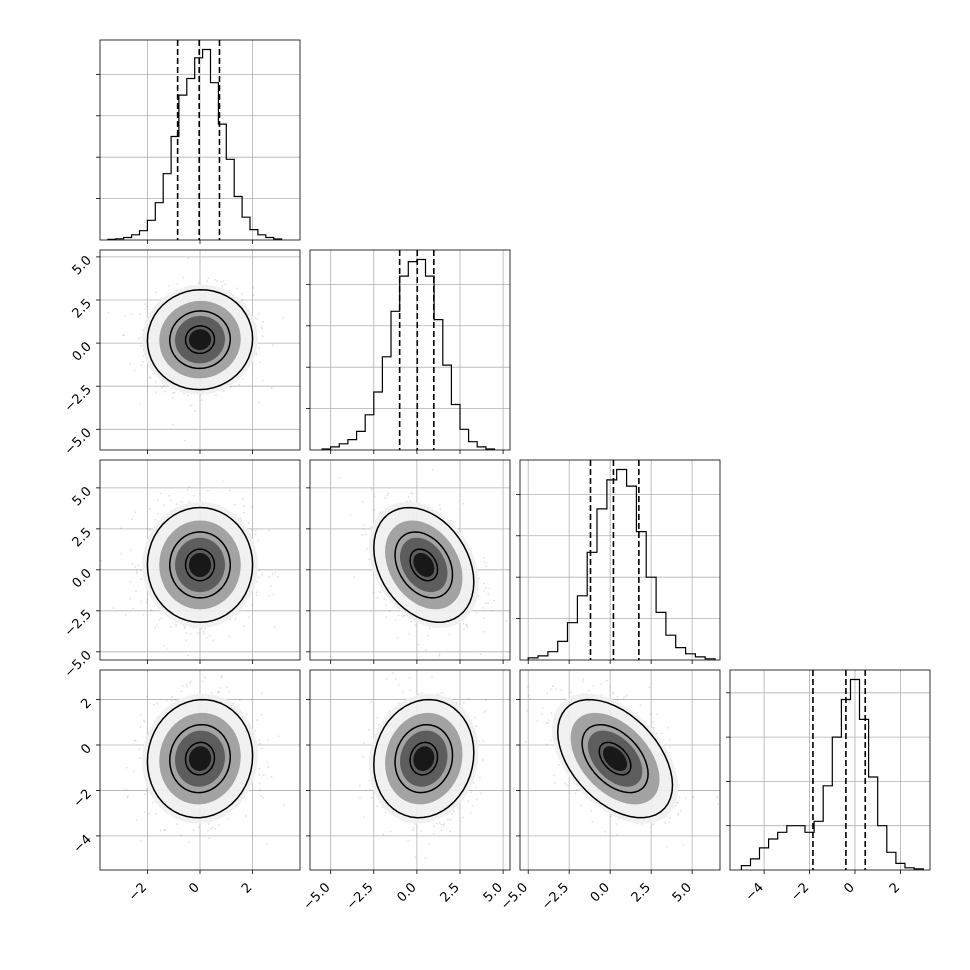 The width and height of the screenshot is (970, 970). Describe the element at coordinates (200, 340) in the screenshot. I see `density-level` at that location.